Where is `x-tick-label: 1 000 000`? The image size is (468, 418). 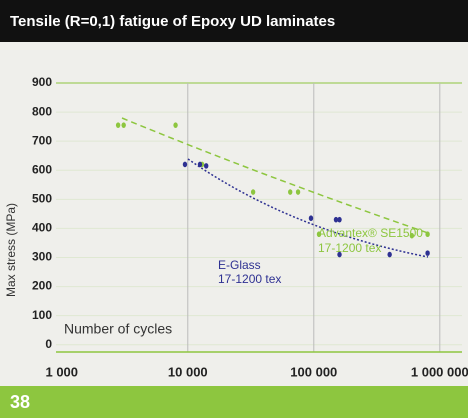 x-tick-label: 1 000 000 is located at coordinates (439, 371).